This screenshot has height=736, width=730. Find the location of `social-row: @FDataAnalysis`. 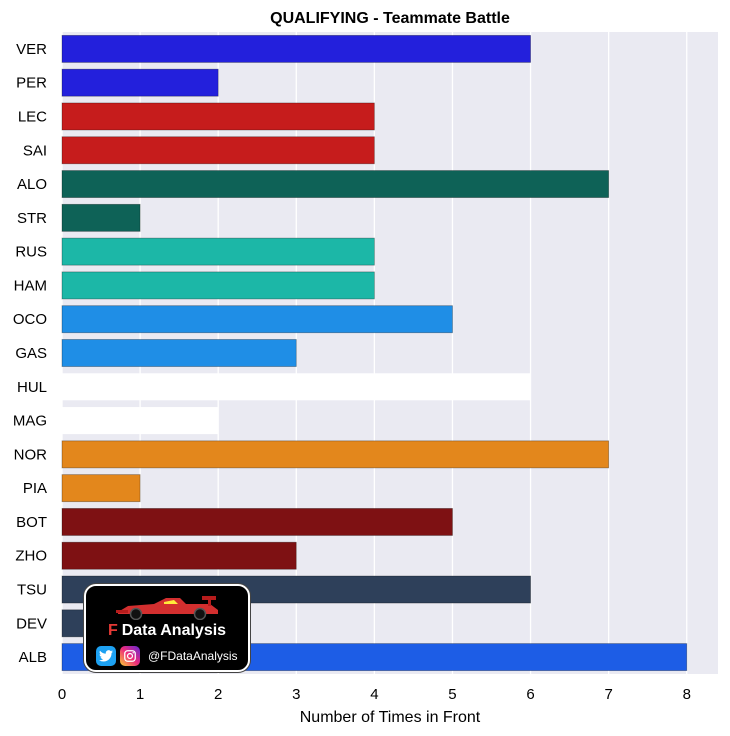

social-row: @FDataAnalysis is located at coordinates (167, 656).